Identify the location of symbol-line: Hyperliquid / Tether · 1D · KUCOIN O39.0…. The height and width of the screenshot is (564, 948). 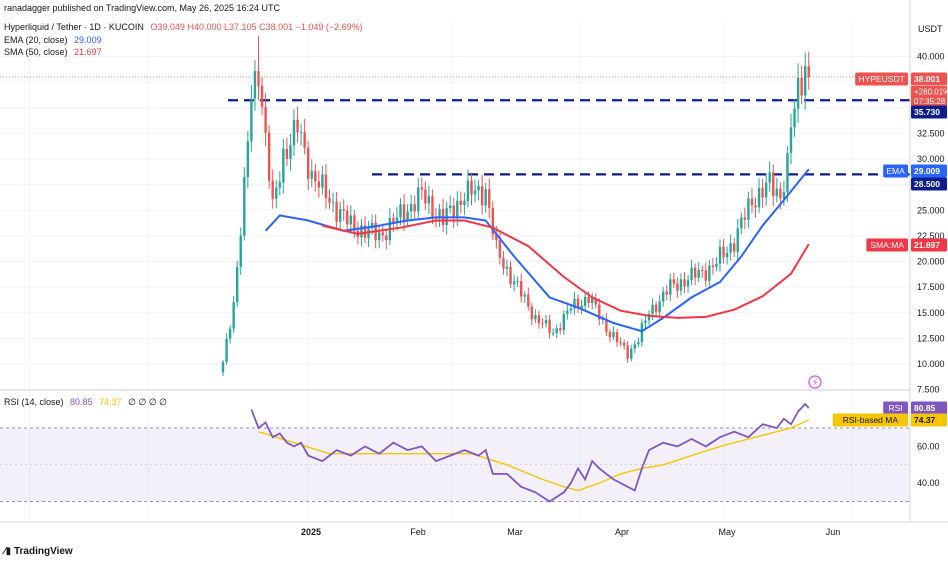
(183, 27).